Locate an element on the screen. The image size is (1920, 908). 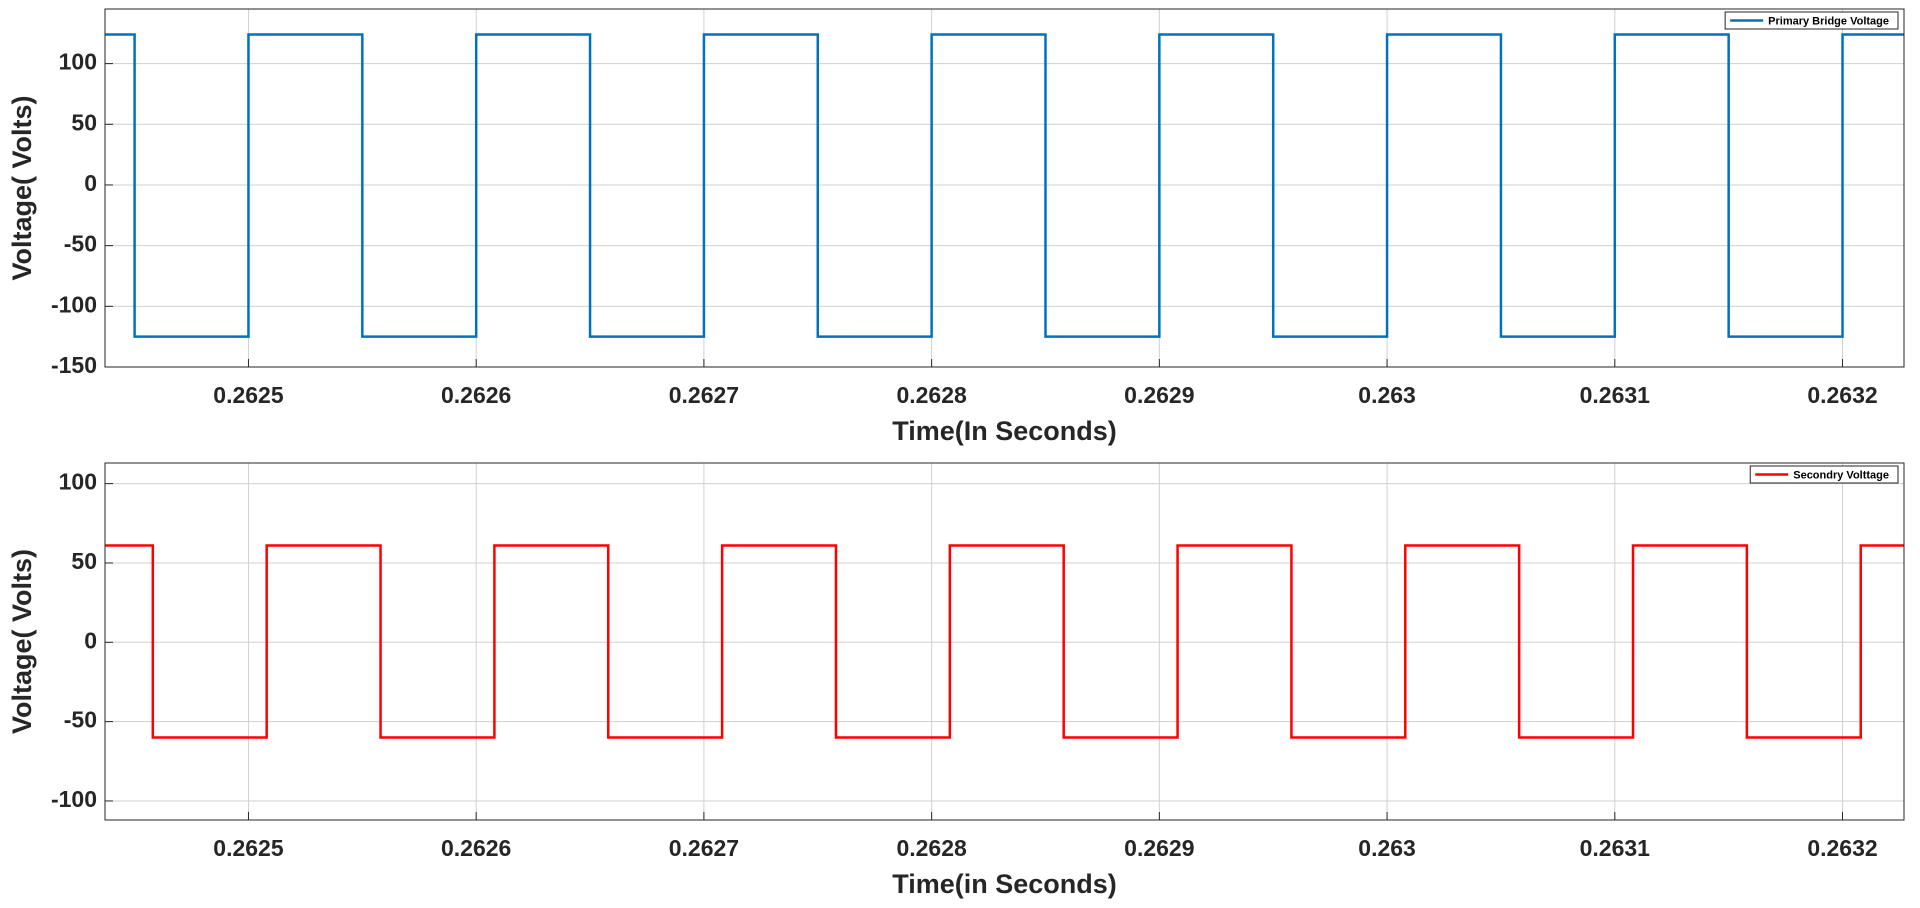
x-axis-label: Time(In Seconds) is located at coordinates (1004, 431).